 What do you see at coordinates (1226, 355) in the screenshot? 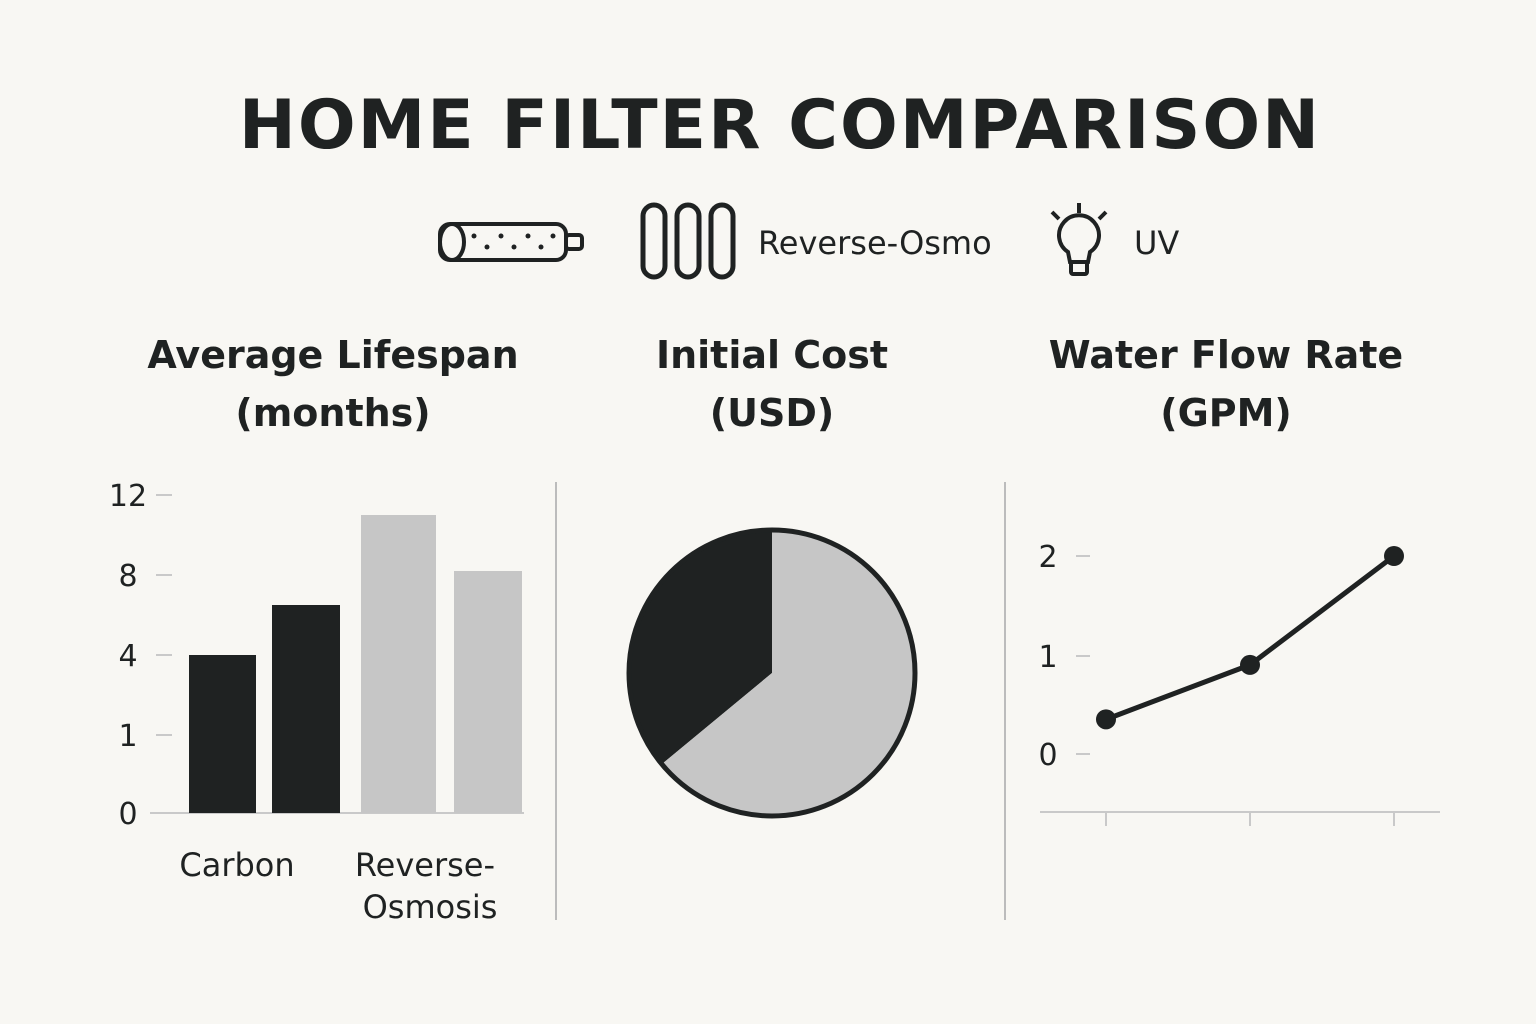
I see `flow-chart-title: Water Flow Rate` at bounding box center [1226, 355].